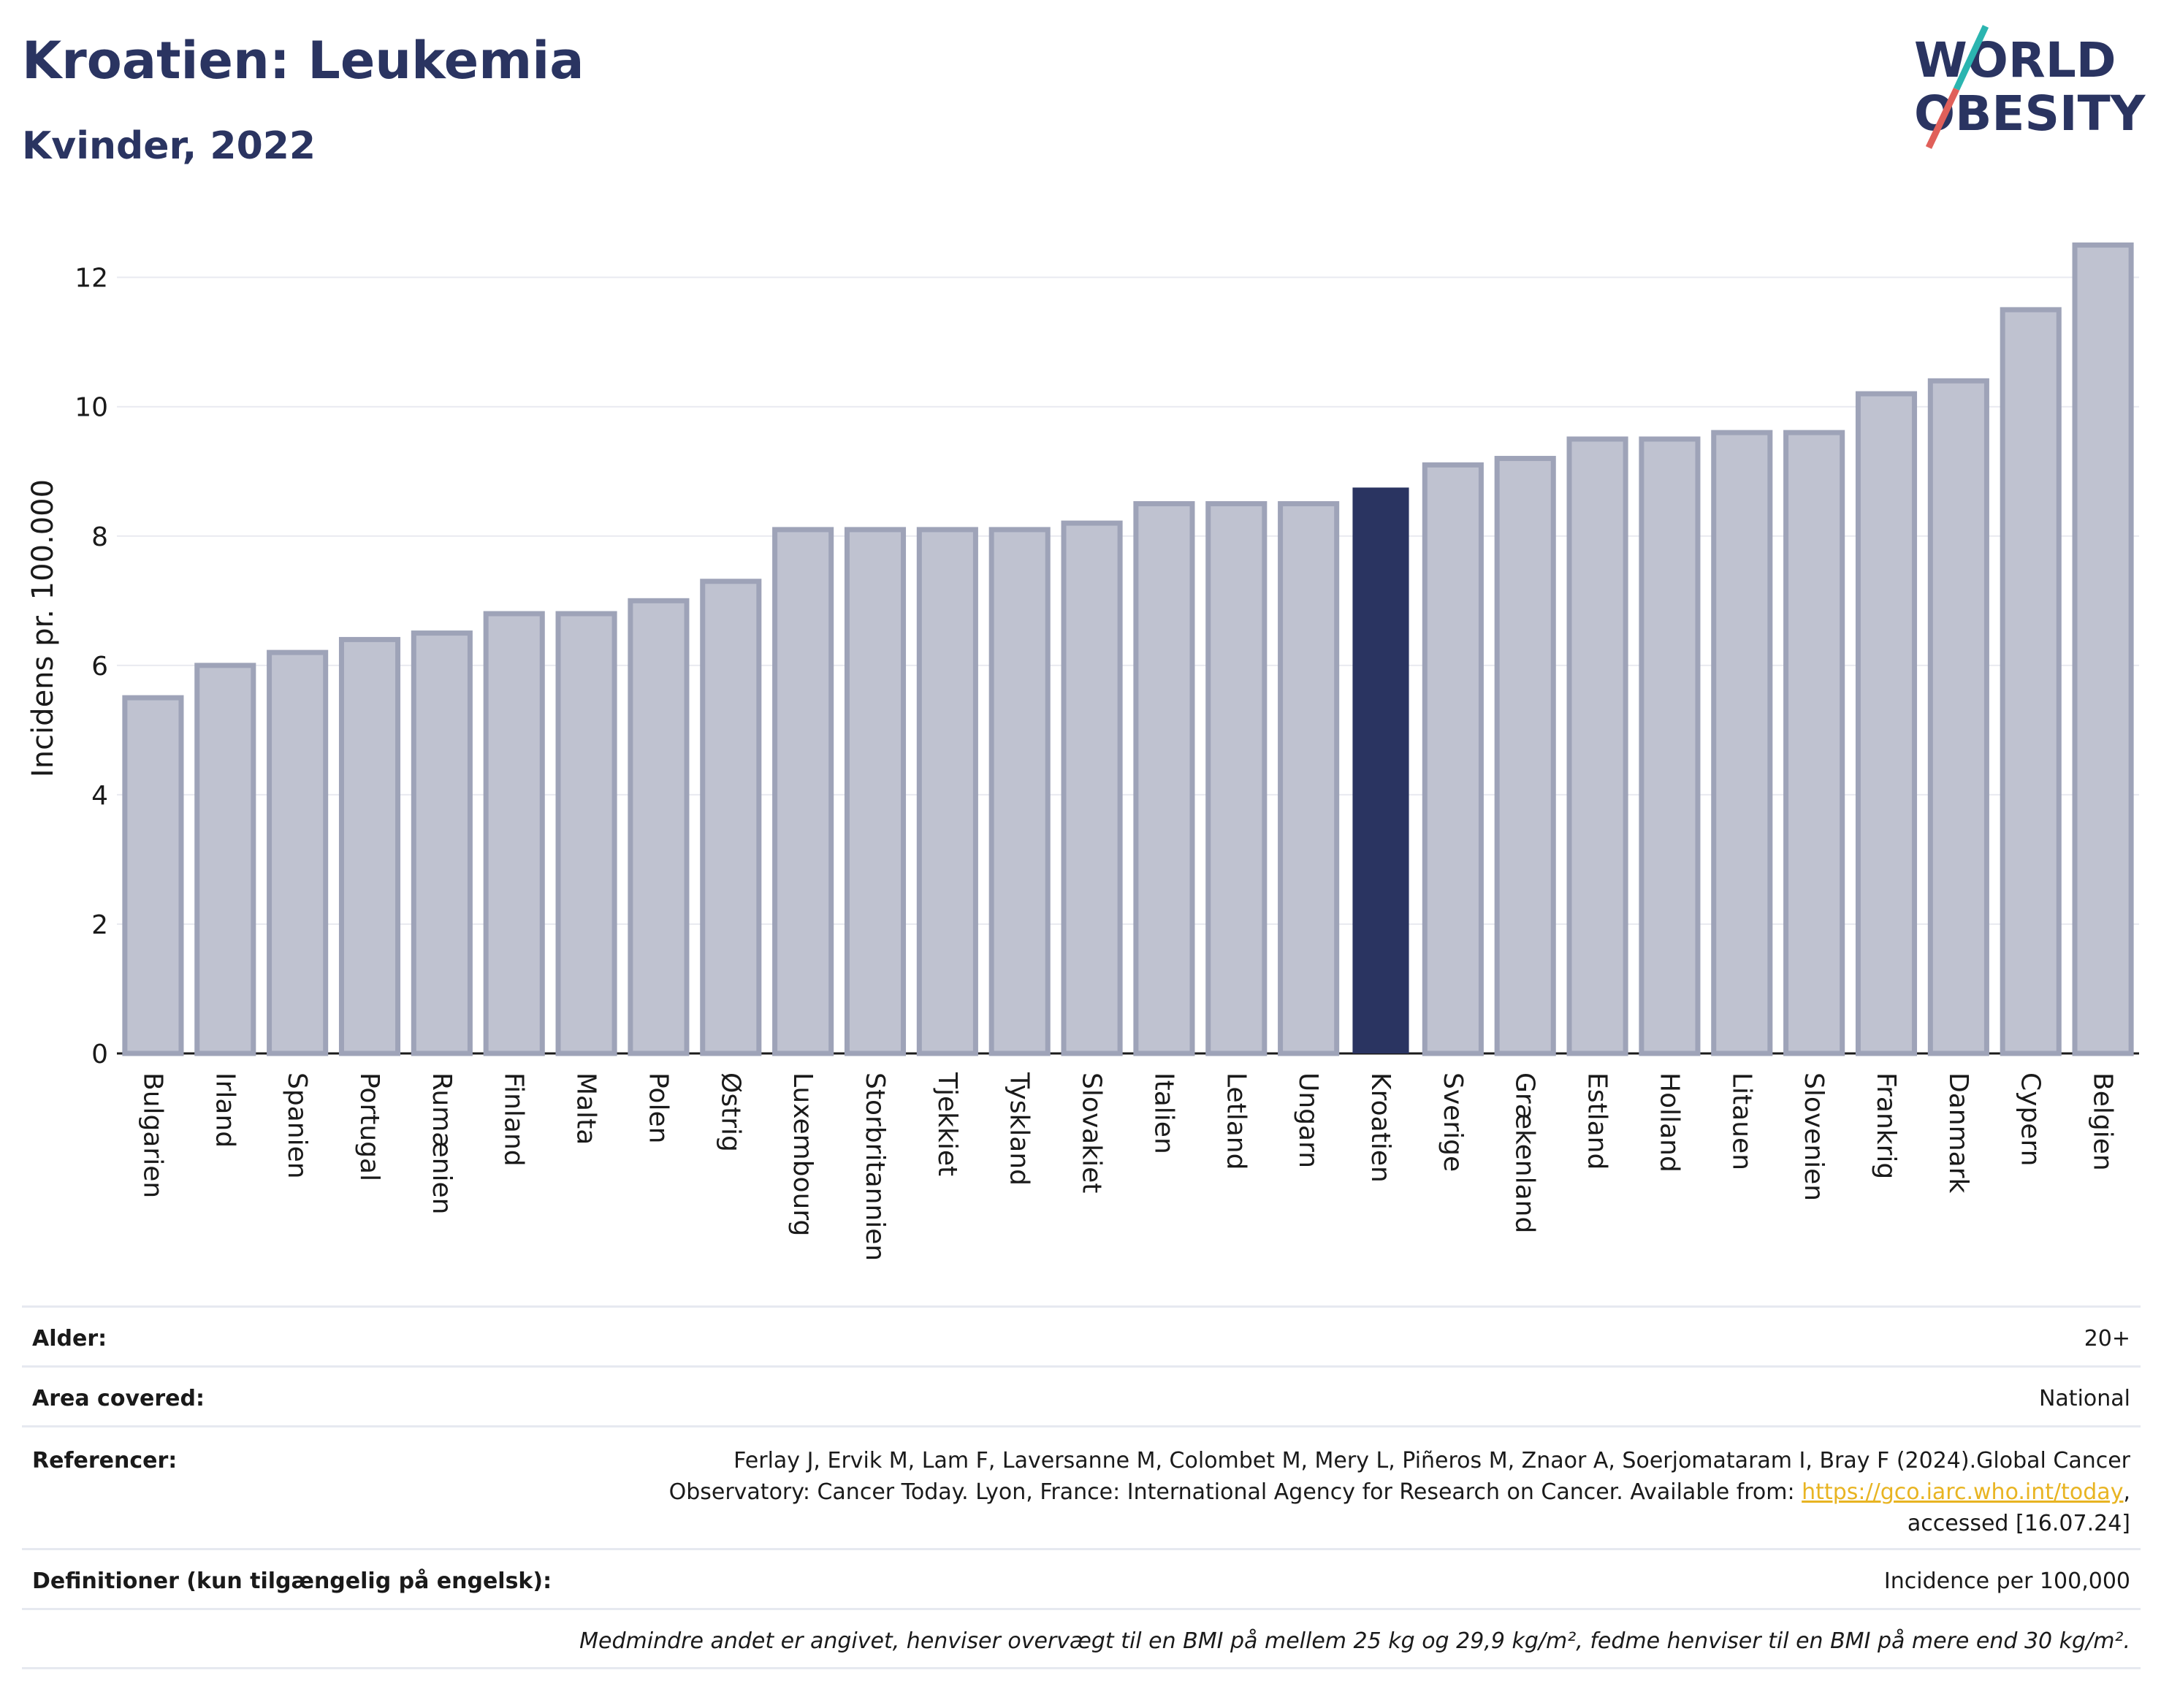  What do you see at coordinates (2006, 1581) in the screenshot?
I see `definitions-value: Incidence per 100,000` at bounding box center [2006, 1581].